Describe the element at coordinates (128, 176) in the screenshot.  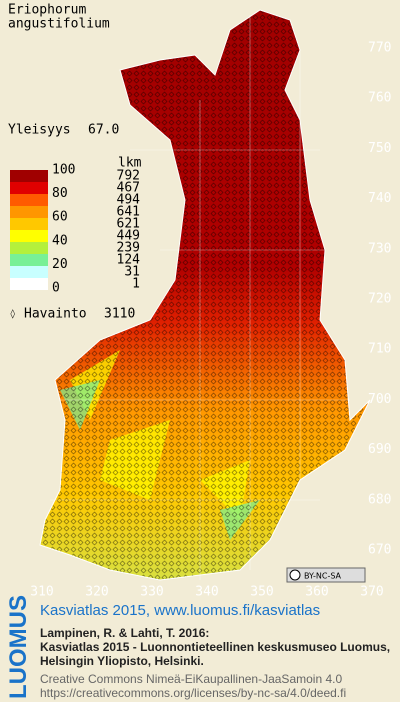
I see `legend-count: 792` at that location.